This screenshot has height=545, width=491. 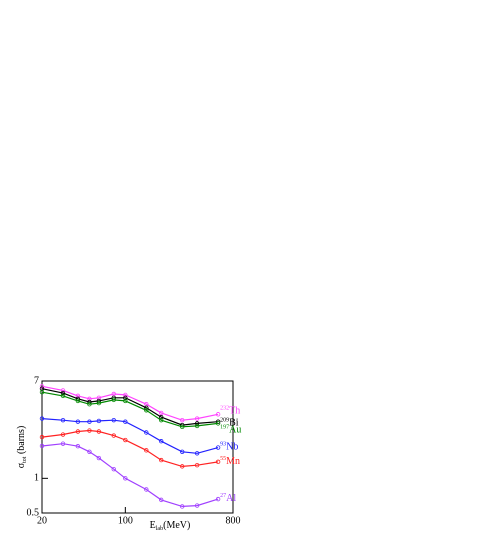 I want to click on x-label-sub: lab, so click(x=159, y=529).